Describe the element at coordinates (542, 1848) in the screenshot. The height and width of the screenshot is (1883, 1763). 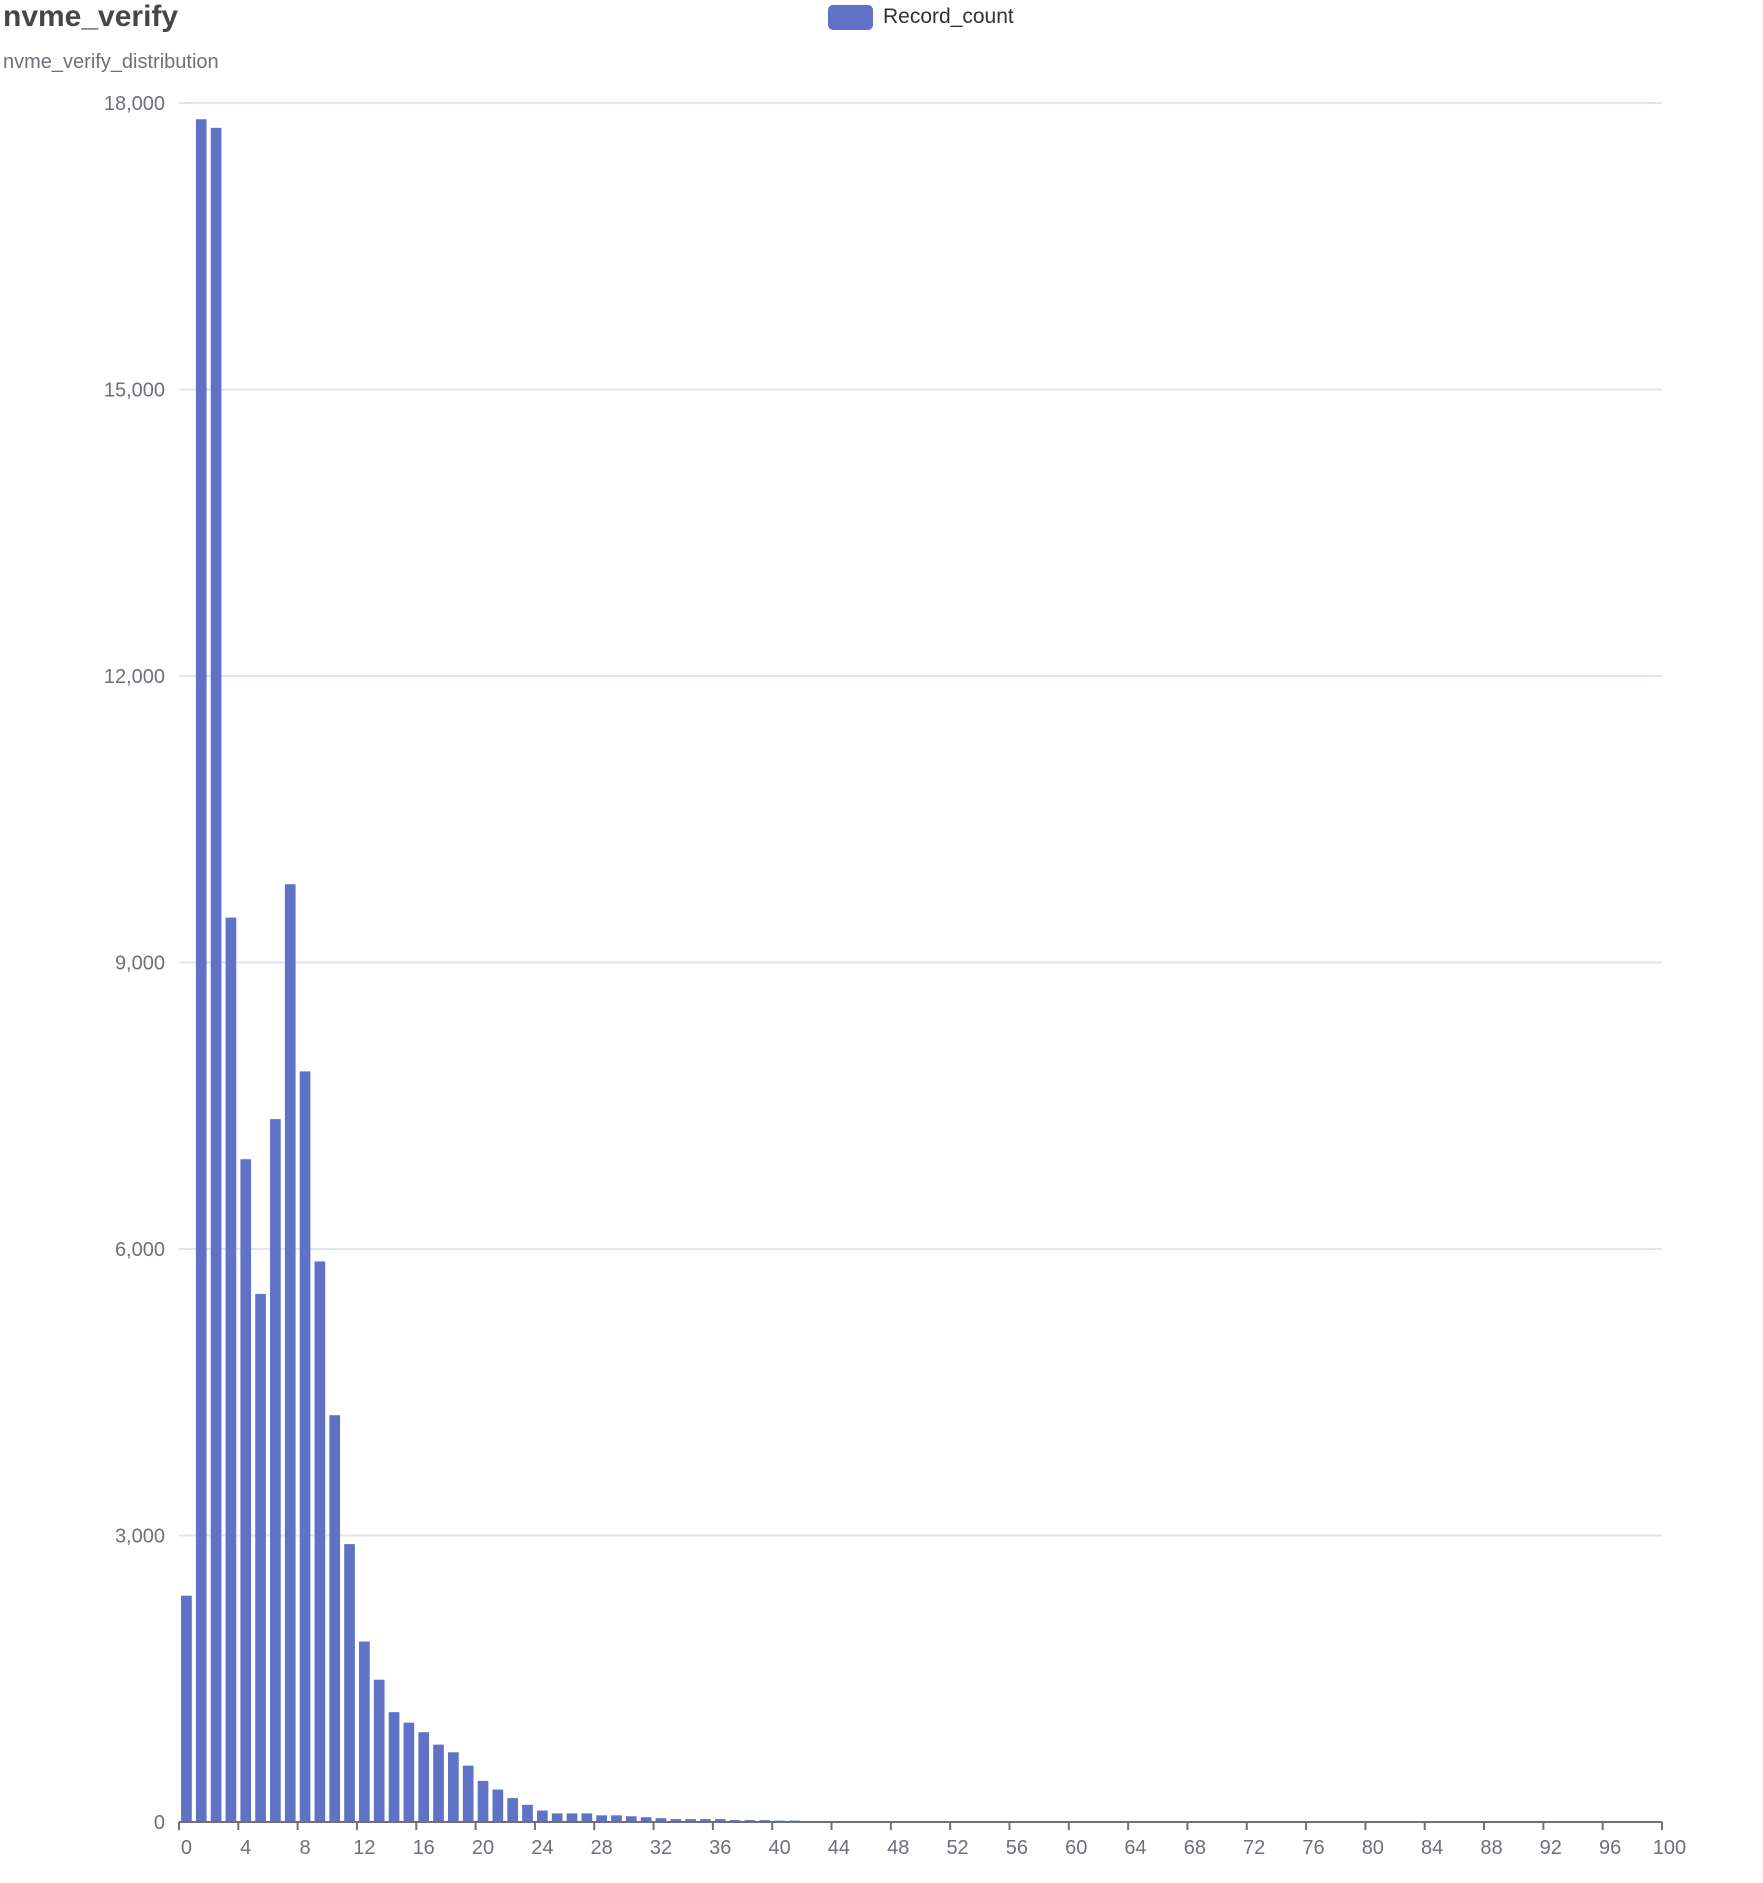
I see `x-tick-label: 24` at that location.